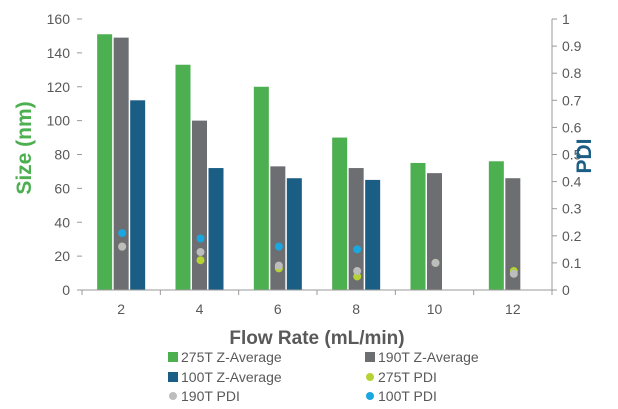 This screenshot has height=409, width=618. What do you see at coordinates (356, 309) in the screenshot?
I see `x-tick-label: 8` at bounding box center [356, 309].